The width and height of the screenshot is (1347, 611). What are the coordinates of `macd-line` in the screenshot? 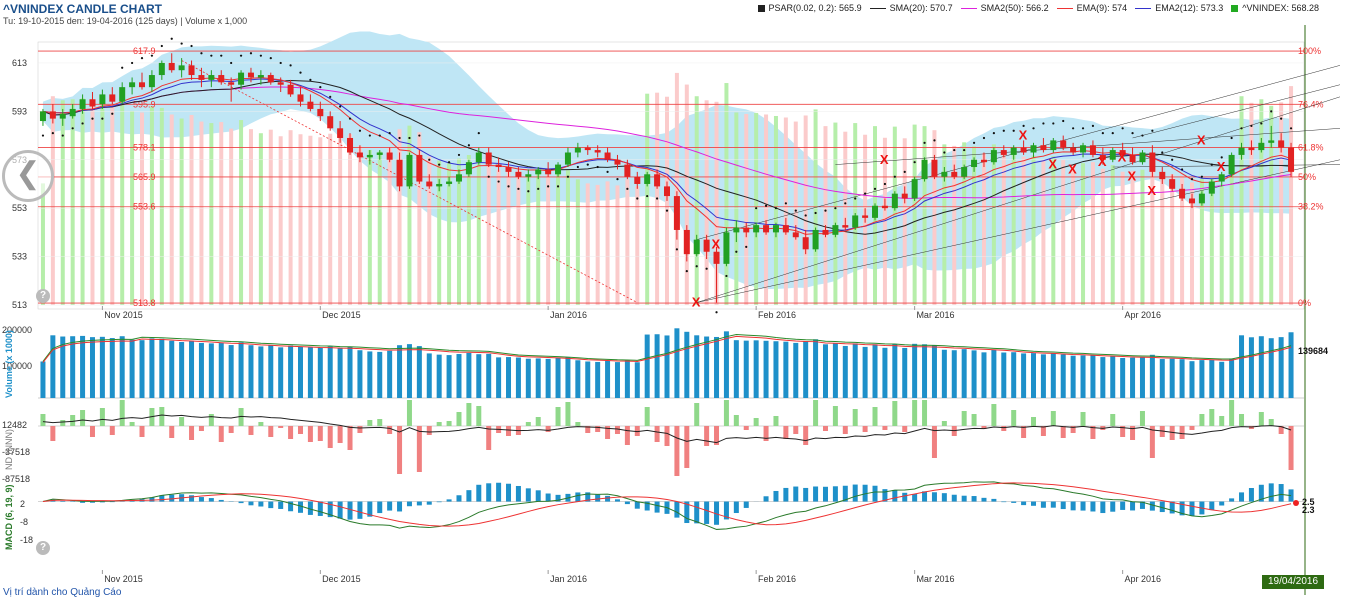 It's located at (667, 505).